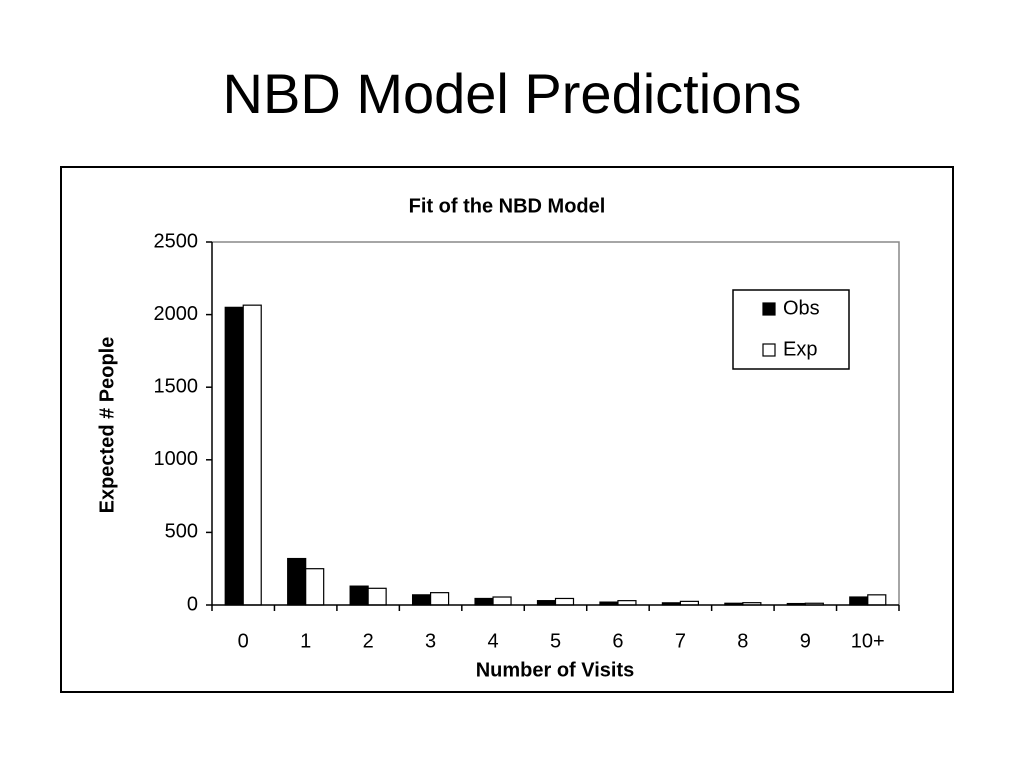  What do you see at coordinates (368, 641) in the screenshot?
I see `x-tick-label: 2` at bounding box center [368, 641].